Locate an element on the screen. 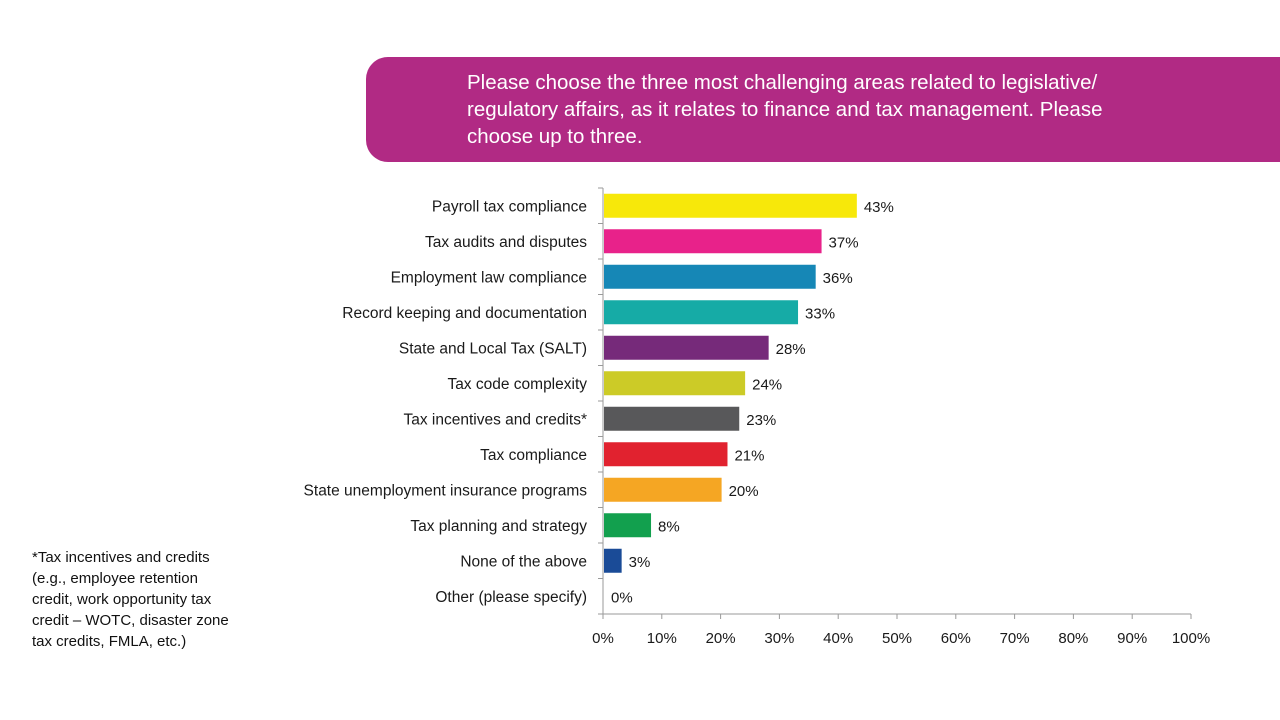  x-tick-label: 10% is located at coordinates (662, 638).